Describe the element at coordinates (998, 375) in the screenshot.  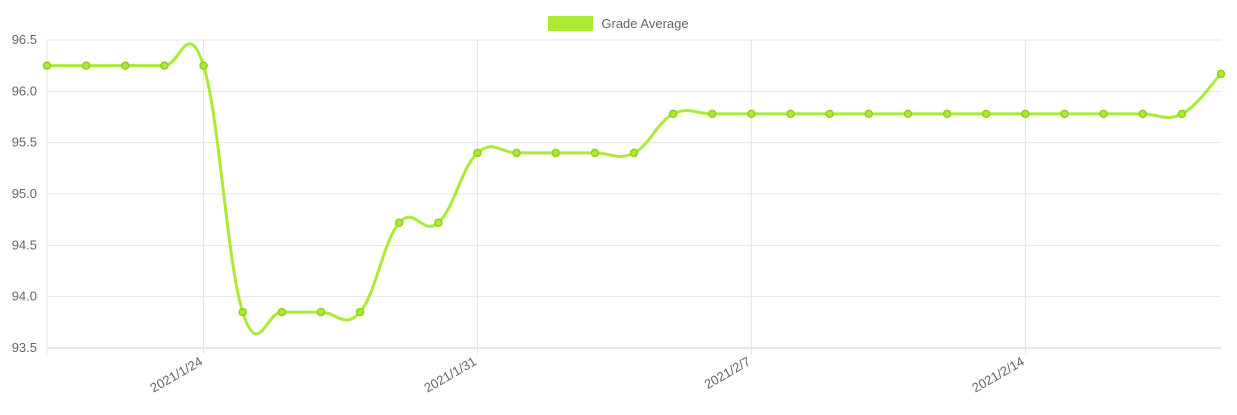
I see `x-tick-label: 2021/2/14` at that location.